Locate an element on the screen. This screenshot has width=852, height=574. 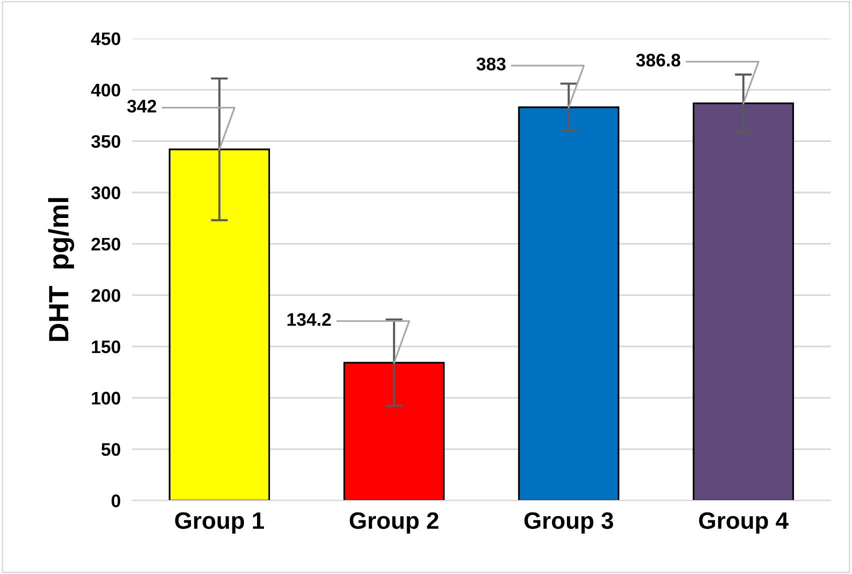
data-label: 342 is located at coordinates (141, 106).